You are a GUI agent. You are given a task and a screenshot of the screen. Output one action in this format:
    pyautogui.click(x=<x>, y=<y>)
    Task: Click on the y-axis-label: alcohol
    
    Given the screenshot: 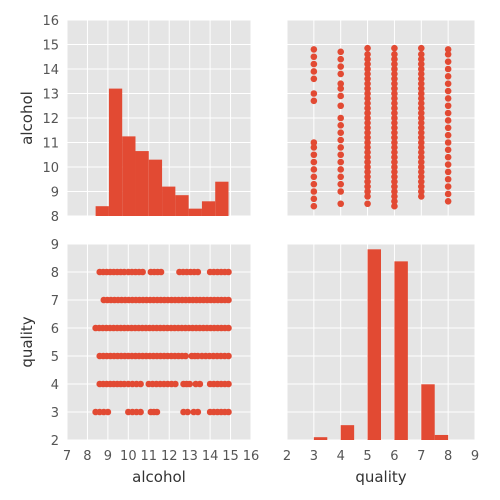 What is the action you would take?
    pyautogui.click(x=27, y=118)
    